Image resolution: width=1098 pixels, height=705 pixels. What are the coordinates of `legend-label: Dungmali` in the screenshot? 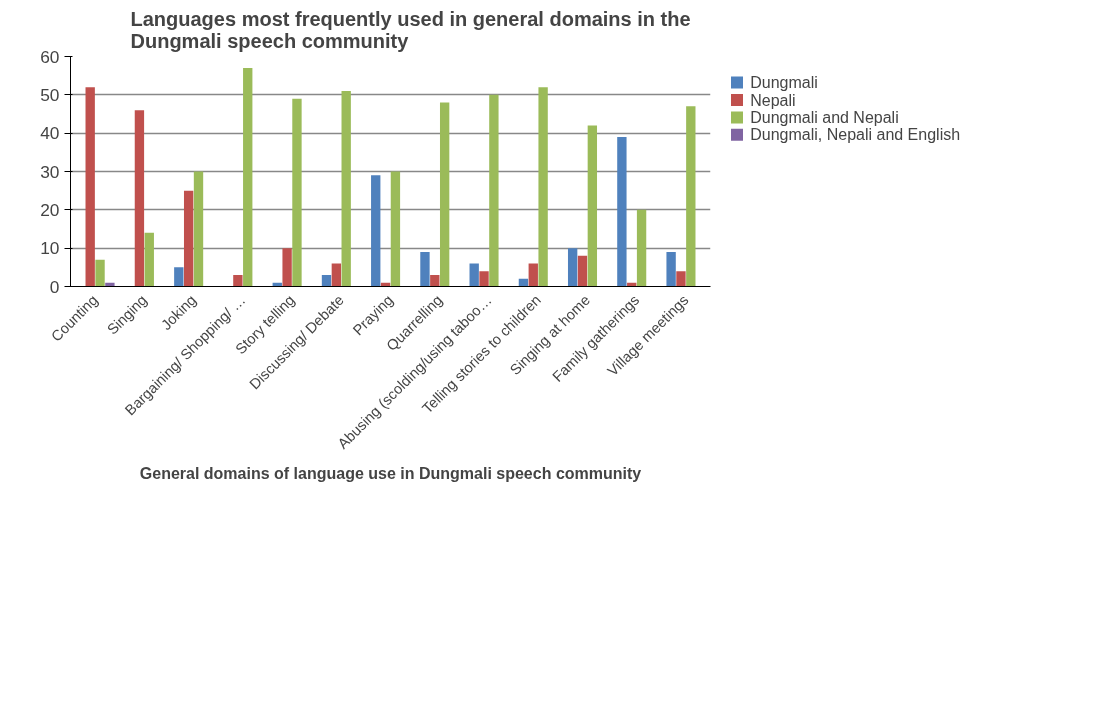 It's located at (784, 83).